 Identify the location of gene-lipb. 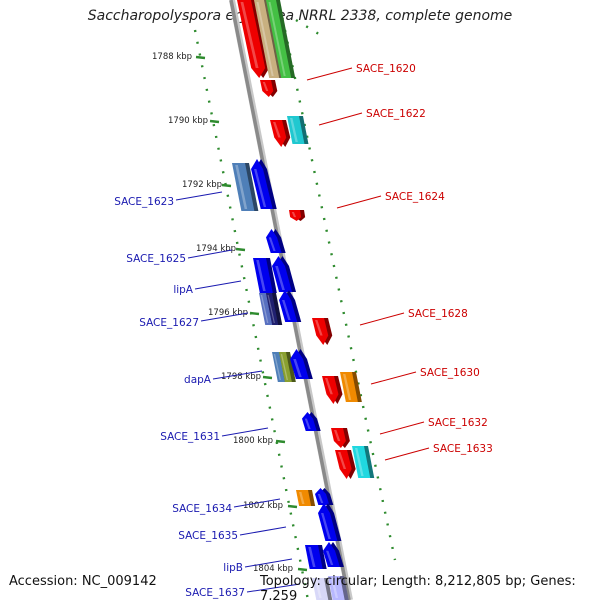
(316, 557).